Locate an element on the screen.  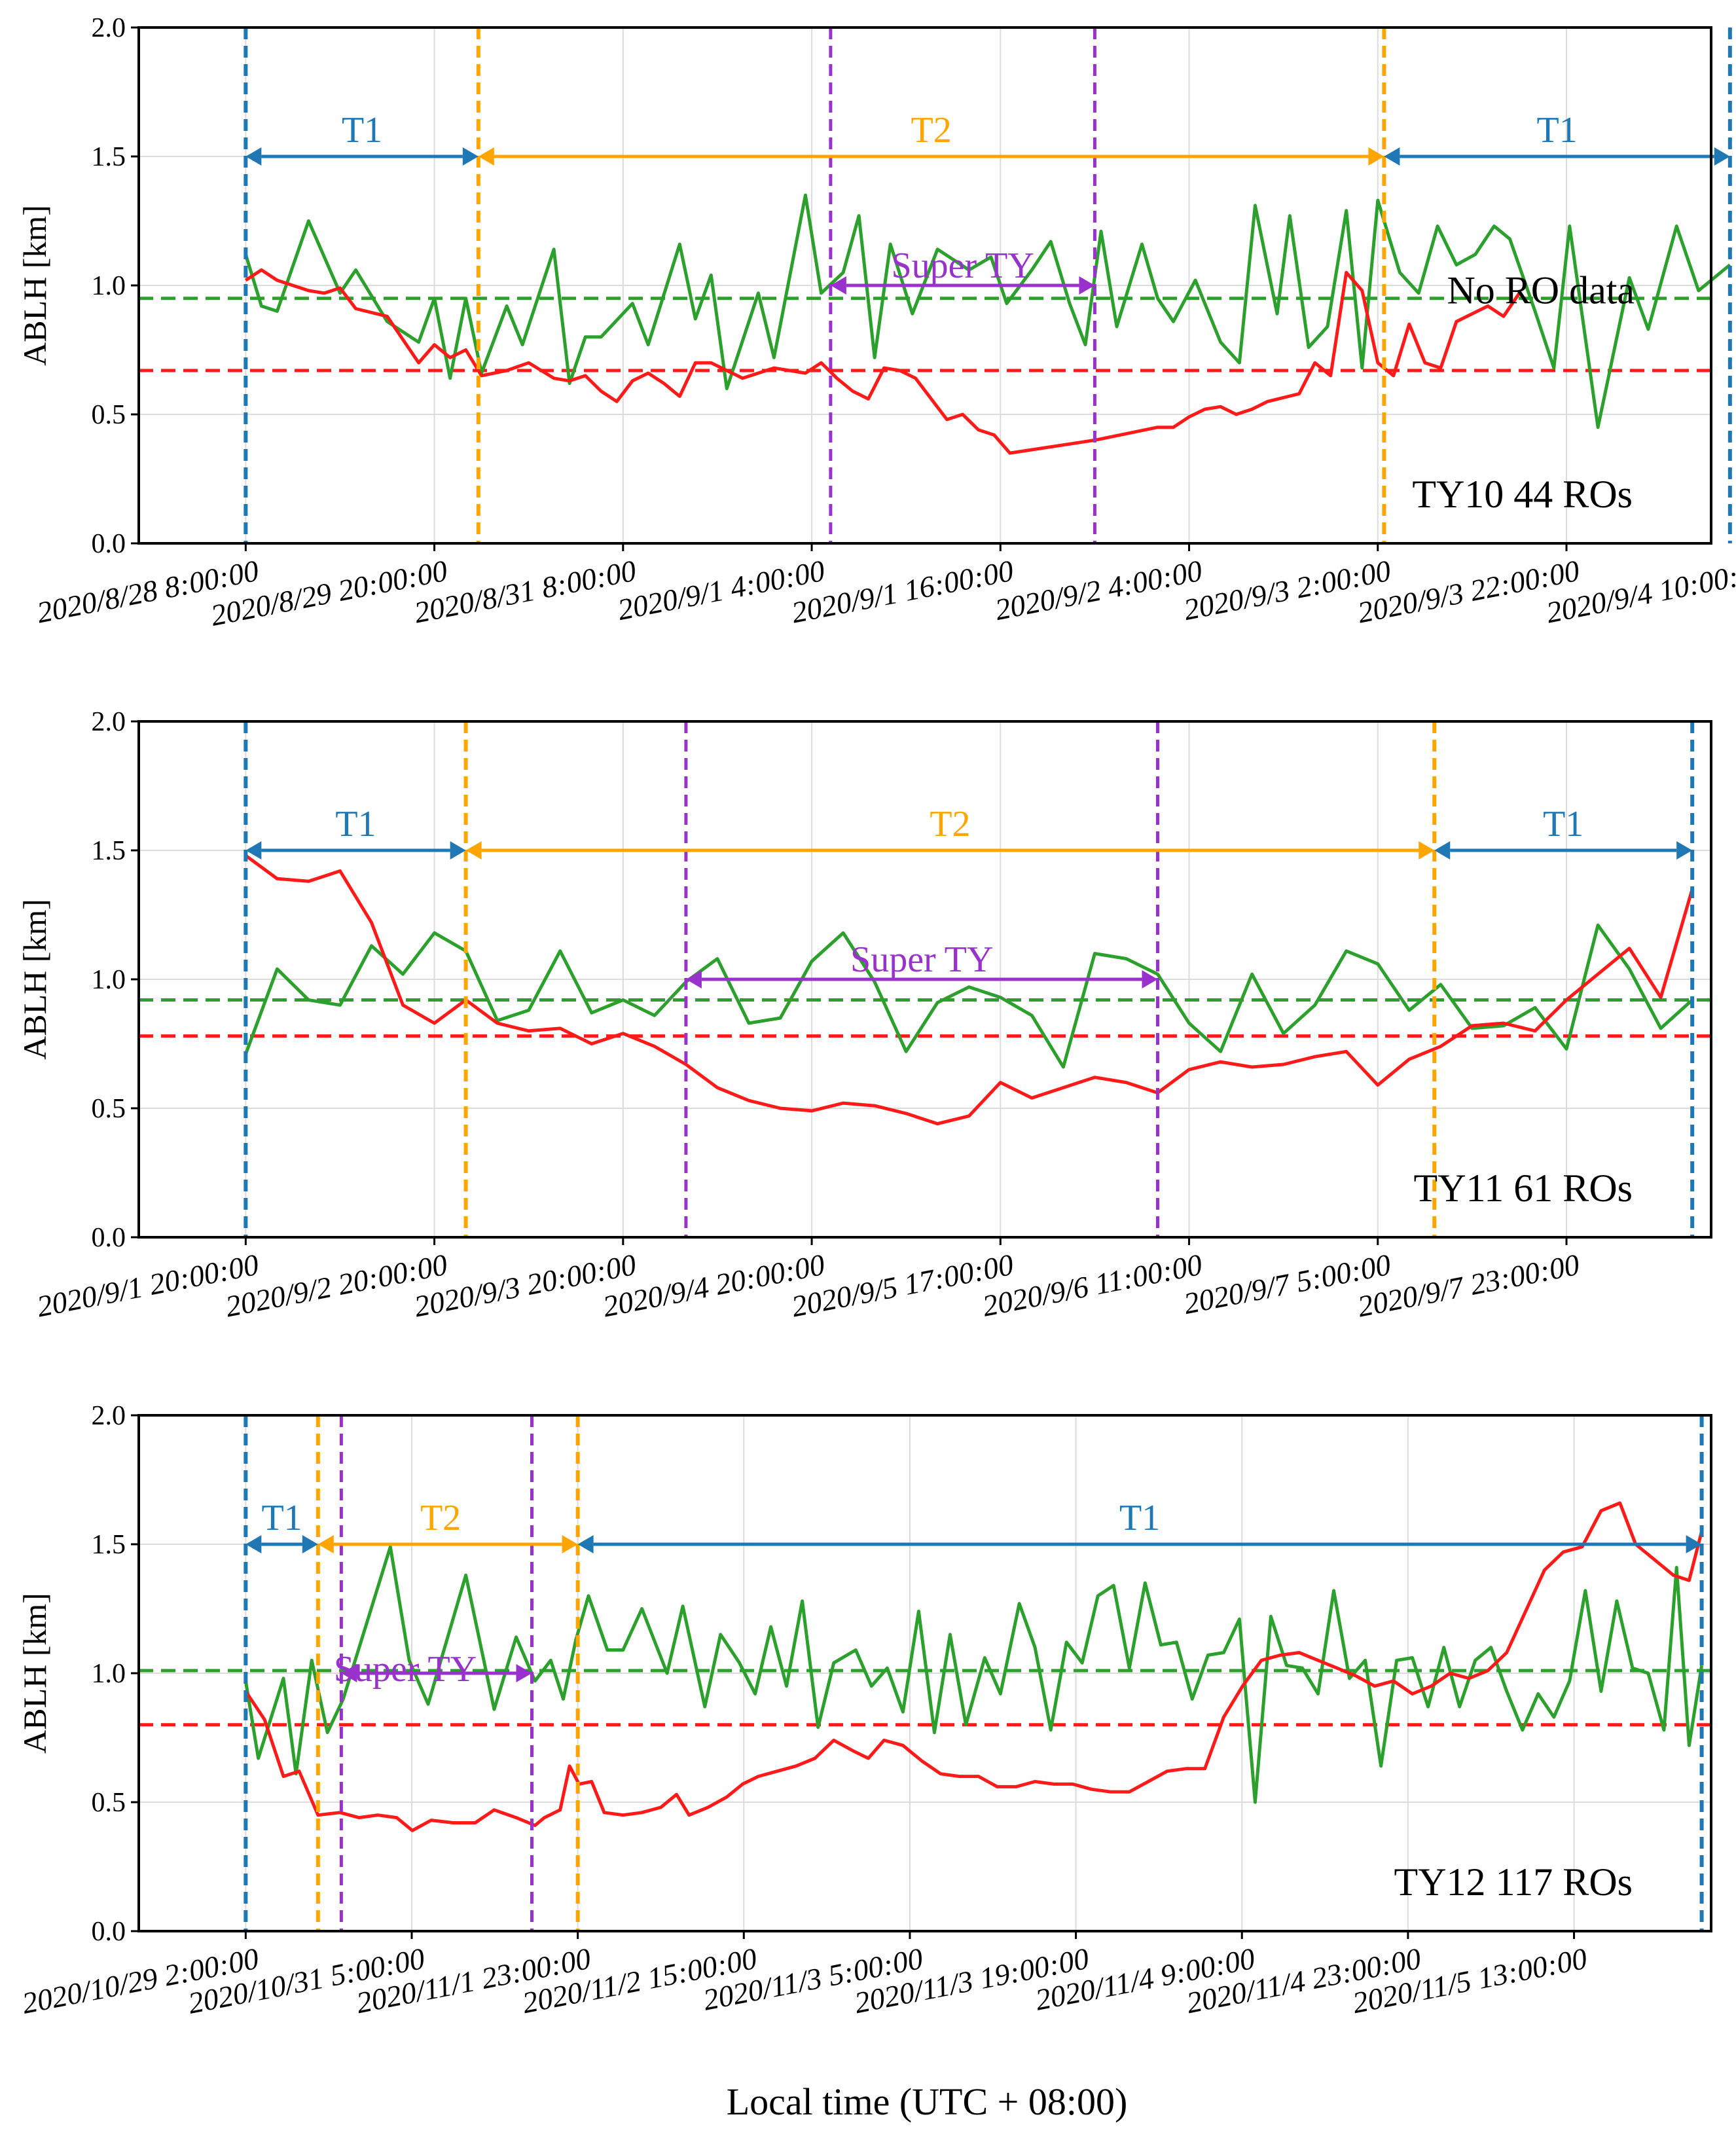
no-ro-data-annotation: No RO data is located at coordinates (1541, 290).